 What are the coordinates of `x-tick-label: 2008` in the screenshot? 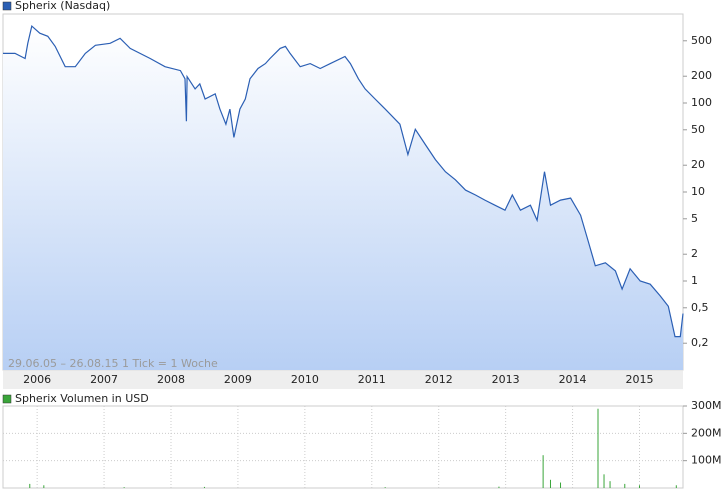 It's located at (171, 379).